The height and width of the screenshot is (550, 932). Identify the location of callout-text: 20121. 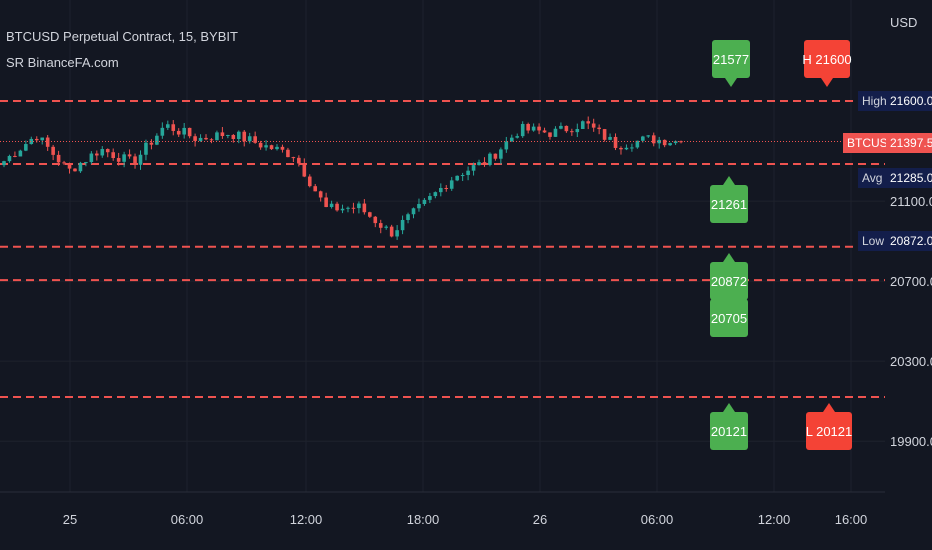
(729, 431).